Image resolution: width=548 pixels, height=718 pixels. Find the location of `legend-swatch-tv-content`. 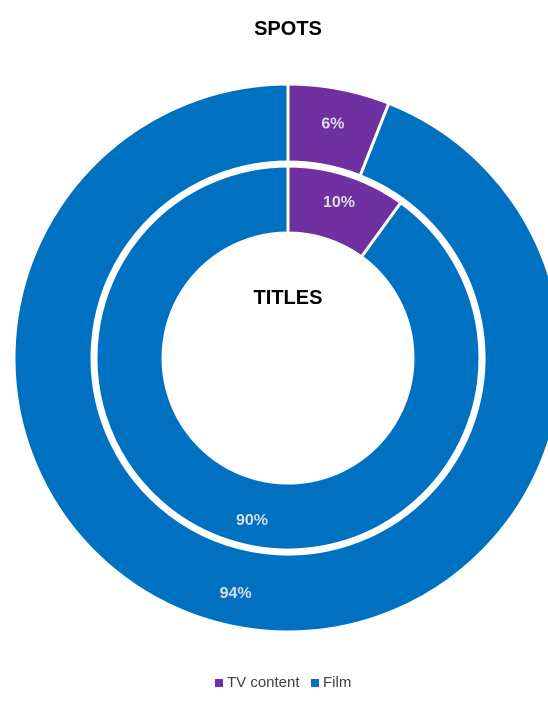

legend-swatch-tv-content is located at coordinates (219, 683).